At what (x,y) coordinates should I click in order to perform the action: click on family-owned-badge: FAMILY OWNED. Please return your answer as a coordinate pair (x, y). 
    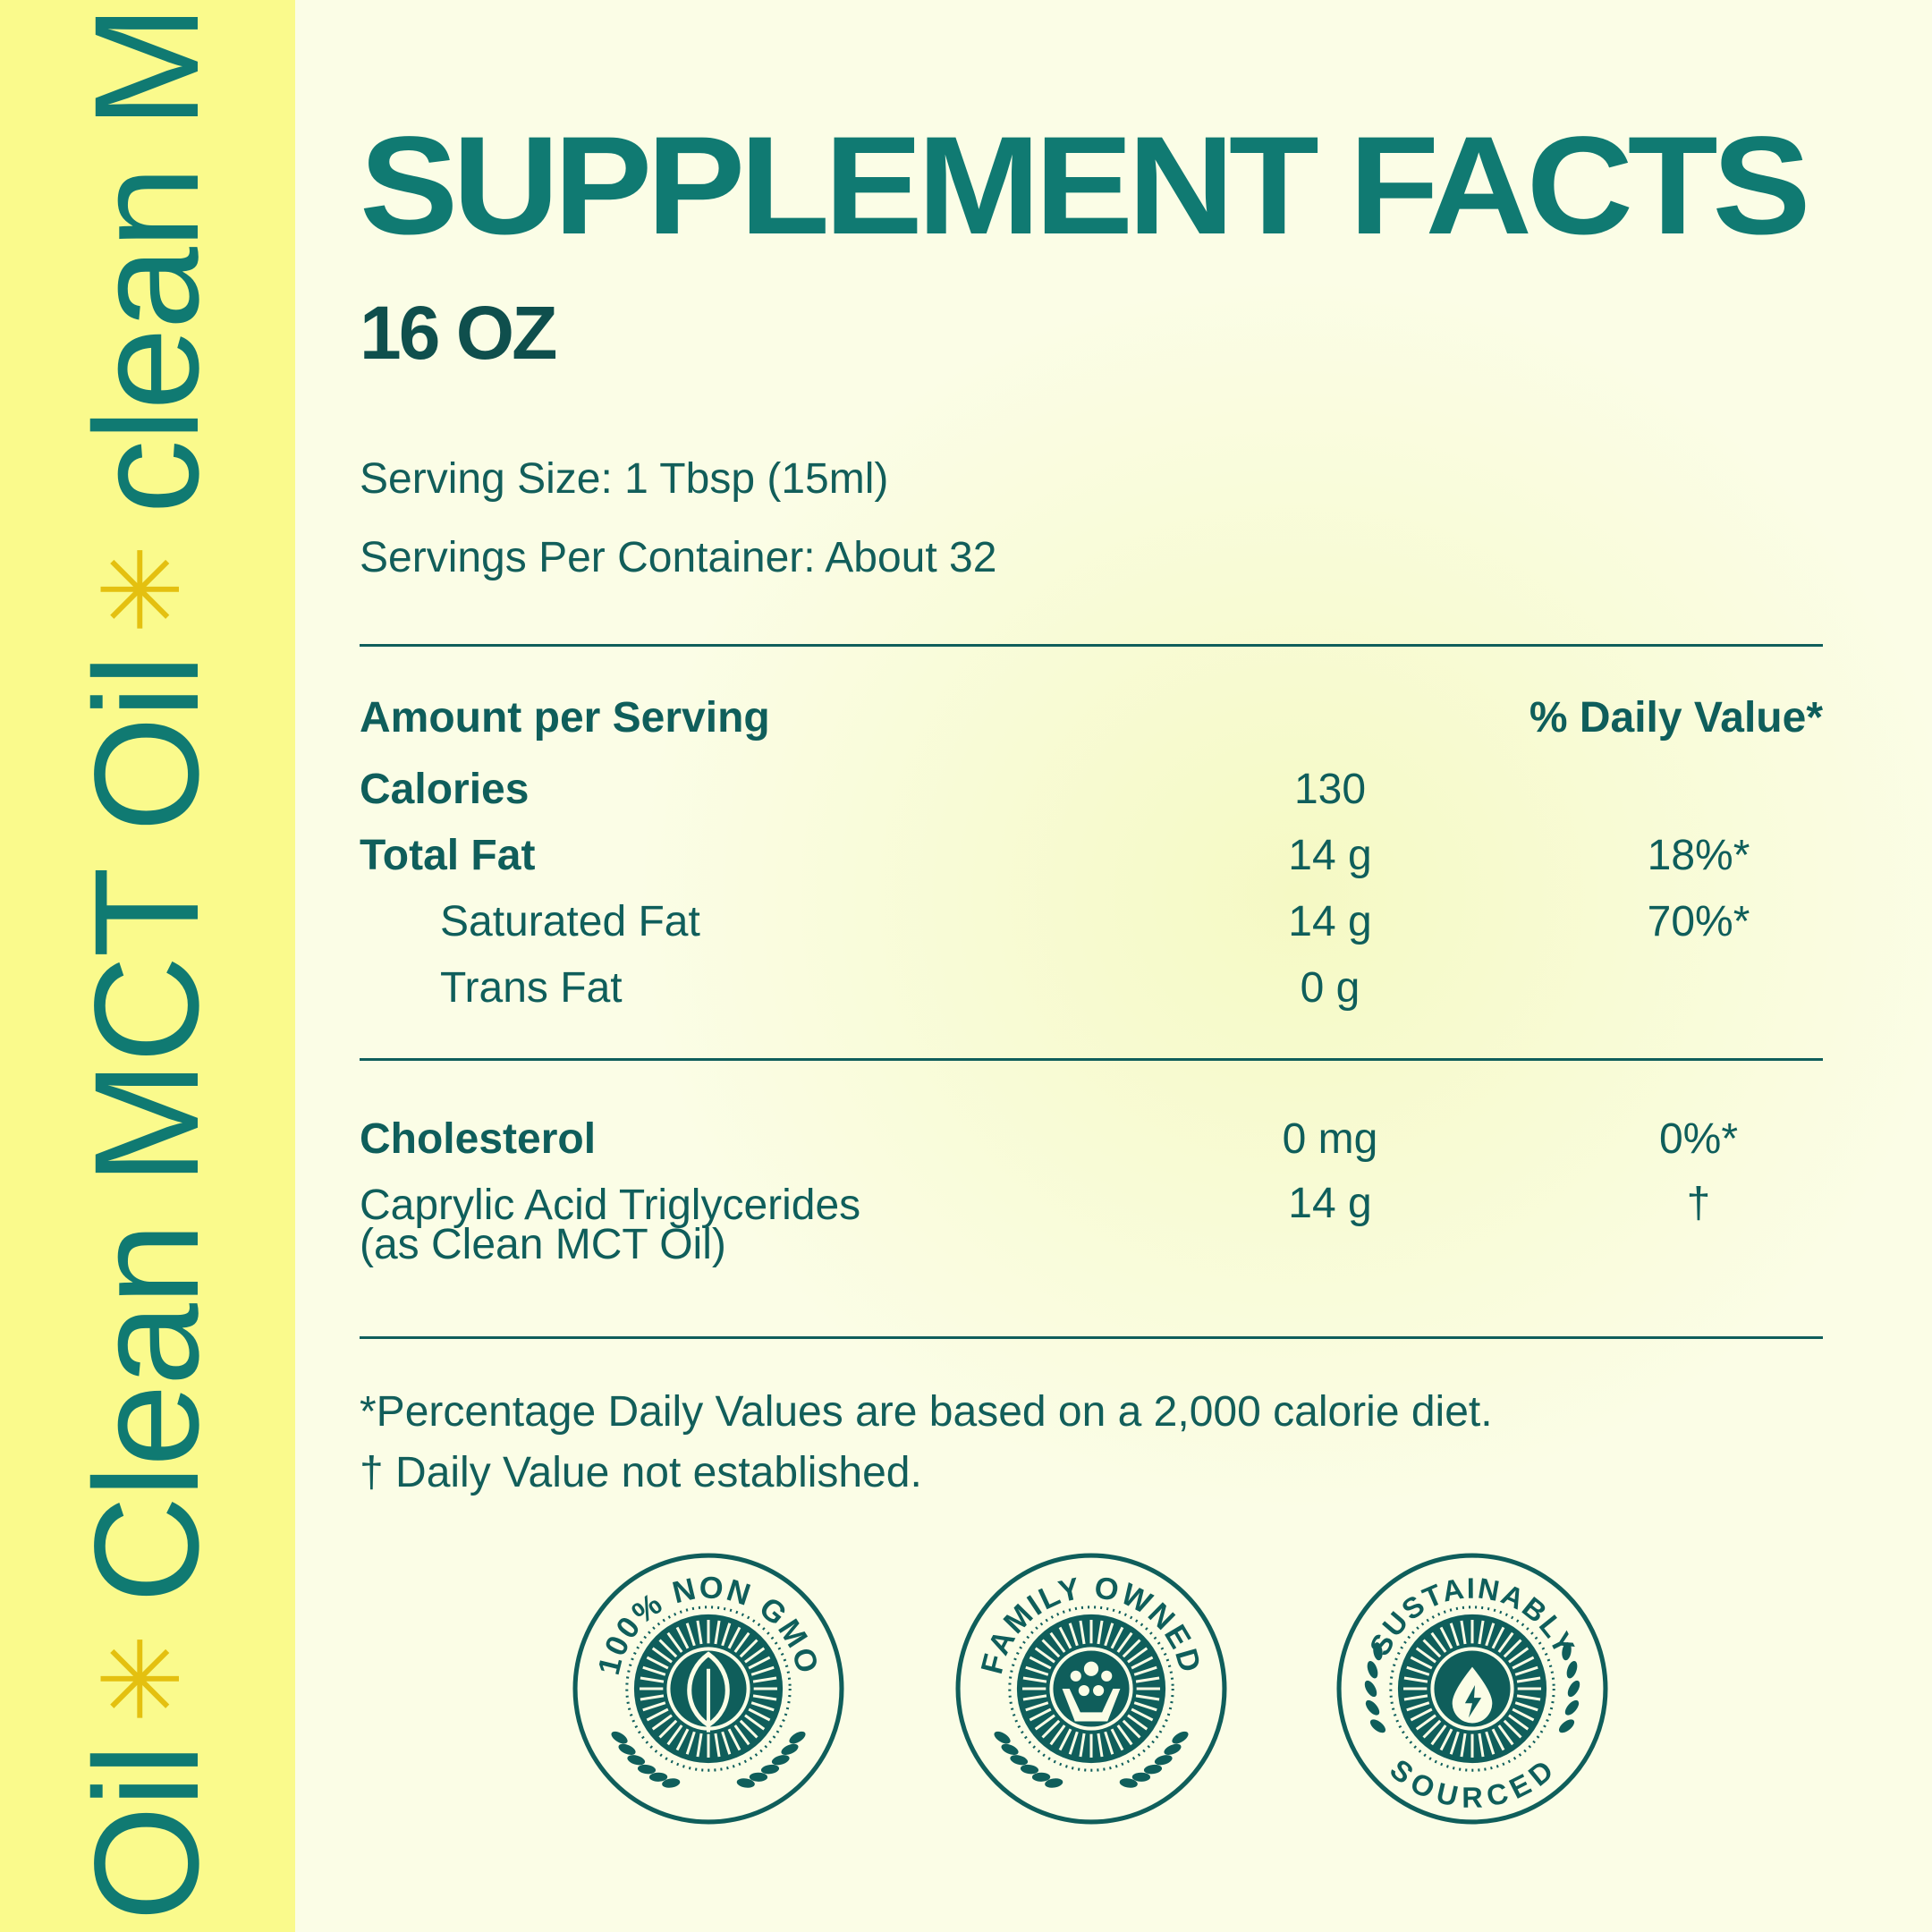
    Looking at the image, I should click on (1091, 1689).